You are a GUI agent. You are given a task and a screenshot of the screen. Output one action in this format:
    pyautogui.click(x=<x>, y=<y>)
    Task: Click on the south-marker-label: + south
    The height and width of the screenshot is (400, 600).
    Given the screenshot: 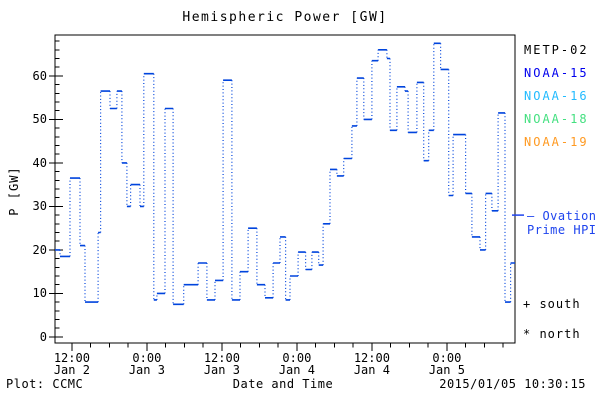 What is the action you would take?
    pyautogui.click(x=552, y=304)
    